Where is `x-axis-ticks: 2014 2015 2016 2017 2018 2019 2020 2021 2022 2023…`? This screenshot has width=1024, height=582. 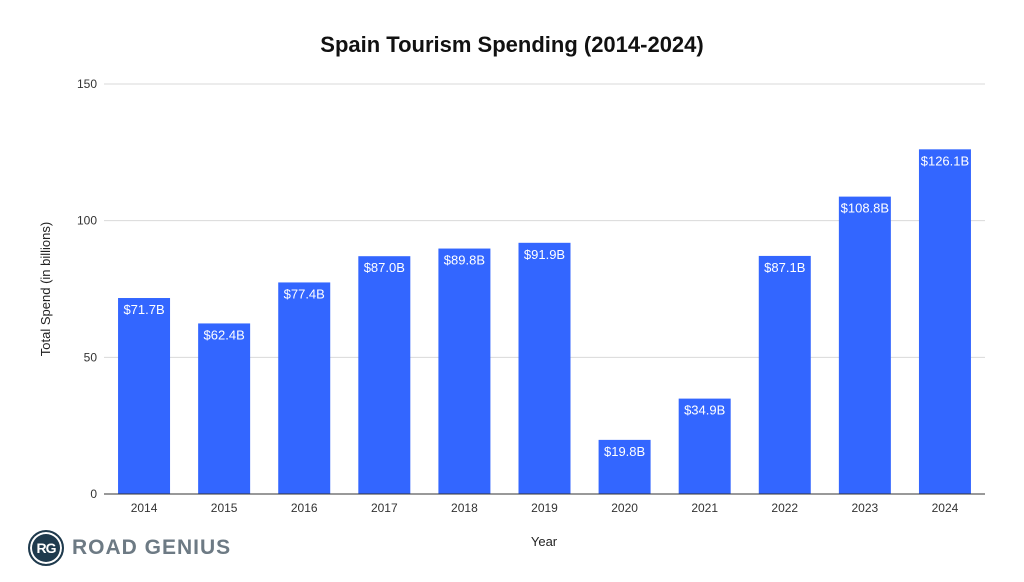
x-axis-ticks: 2014 2015 2016 2017 2018 2019 2020 2021 2022 2023… is located at coordinates (545, 508).